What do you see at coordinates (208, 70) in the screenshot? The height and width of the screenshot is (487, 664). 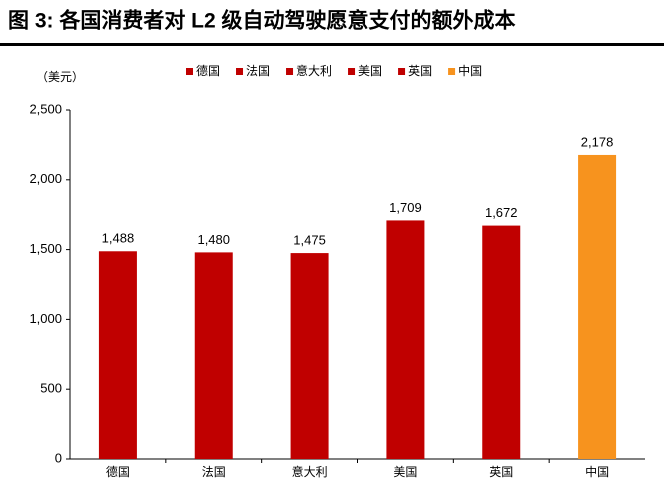 I see `legend-label: 德国` at bounding box center [208, 70].